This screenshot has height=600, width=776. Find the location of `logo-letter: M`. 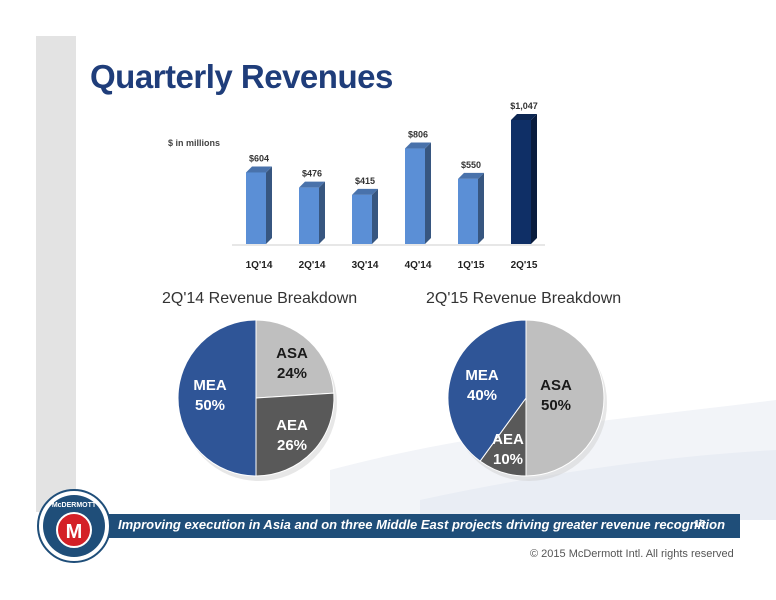

logo-letter: M is located at coordinates (74, 532).